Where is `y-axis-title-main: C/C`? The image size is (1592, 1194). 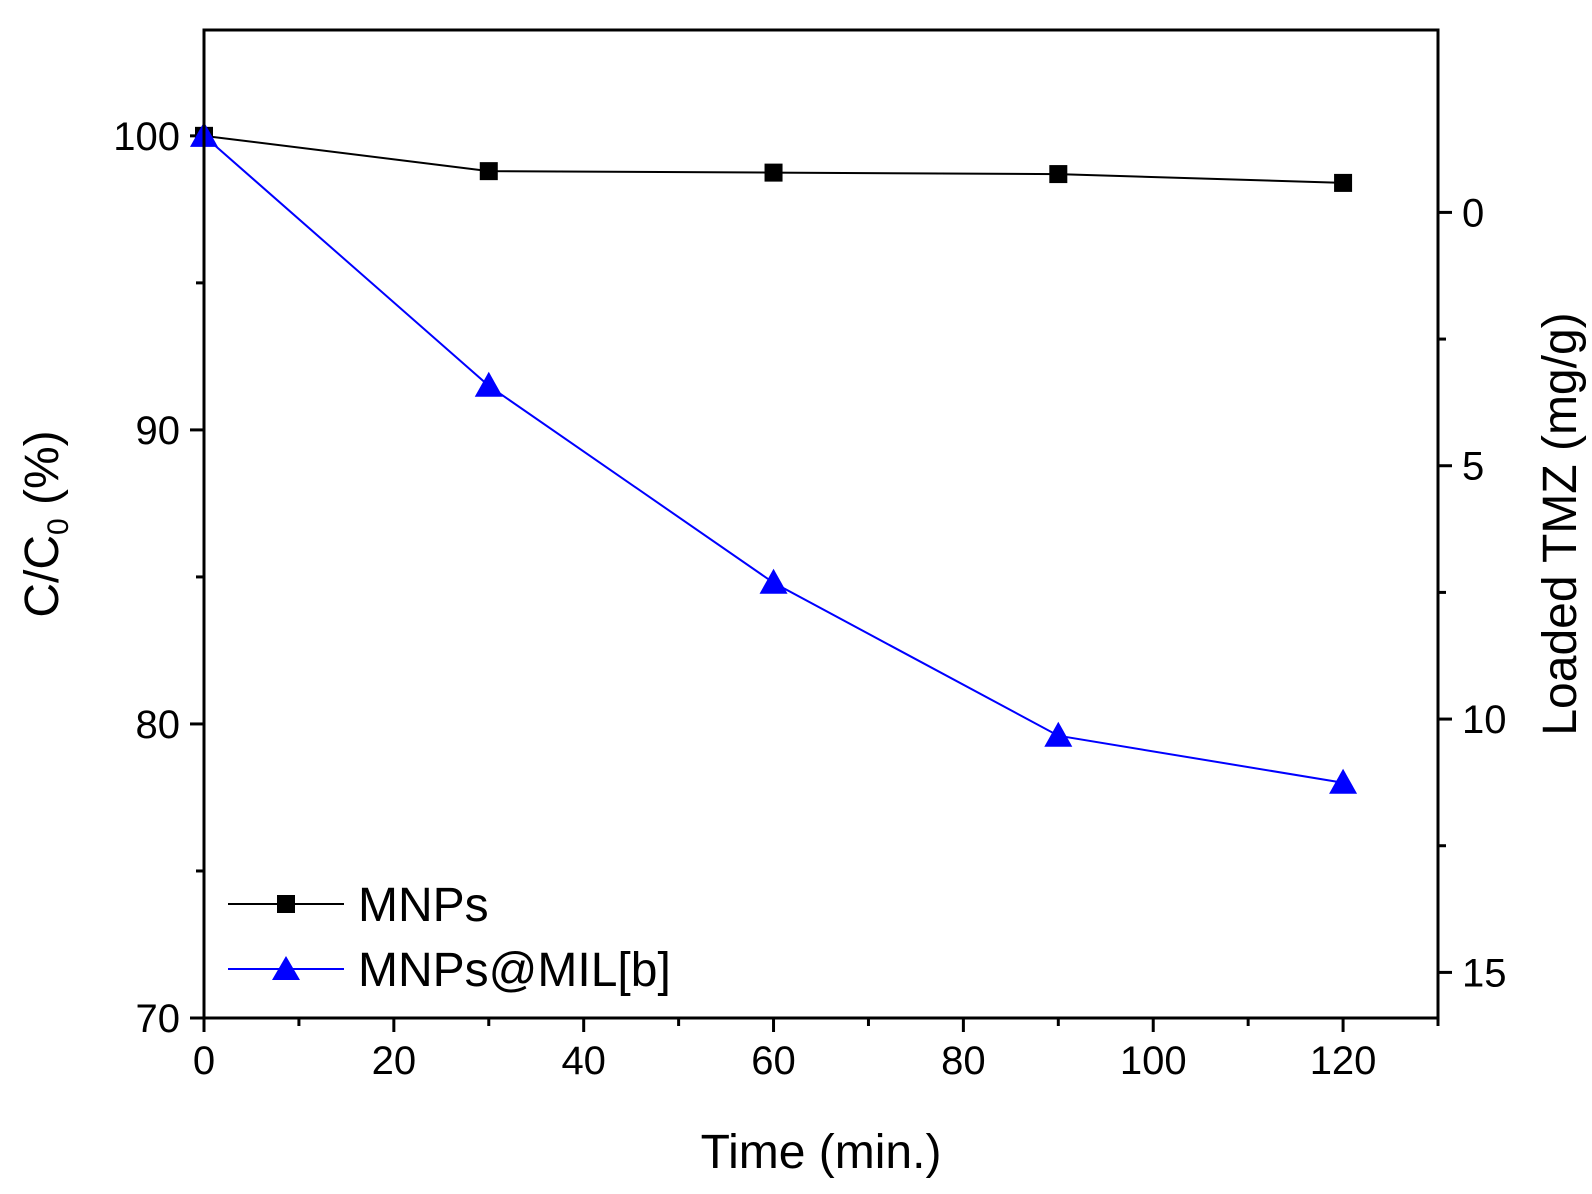 y-axis-title-main: C/C is located at coordinates (42, 576).